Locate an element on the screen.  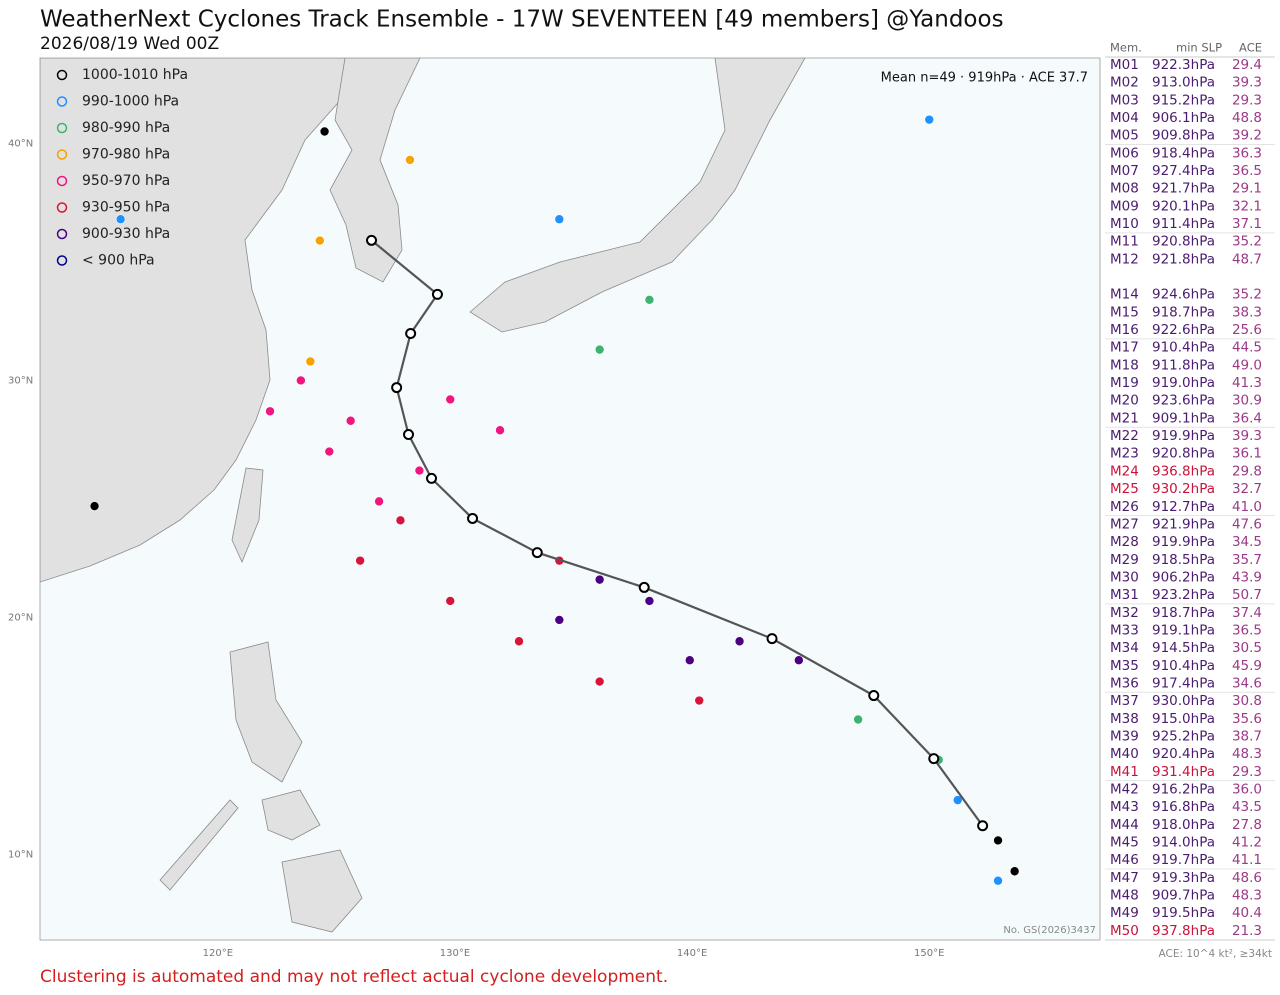
member-id: M43 is located at coordinates (1124, 807).